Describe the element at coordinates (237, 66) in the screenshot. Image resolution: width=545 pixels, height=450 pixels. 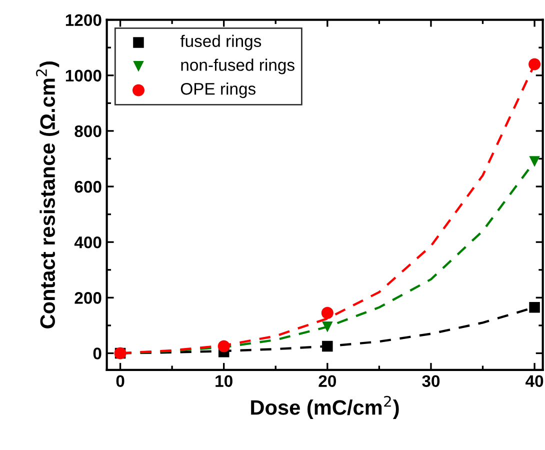
I see `legend-label: non-fused rings` at that location.